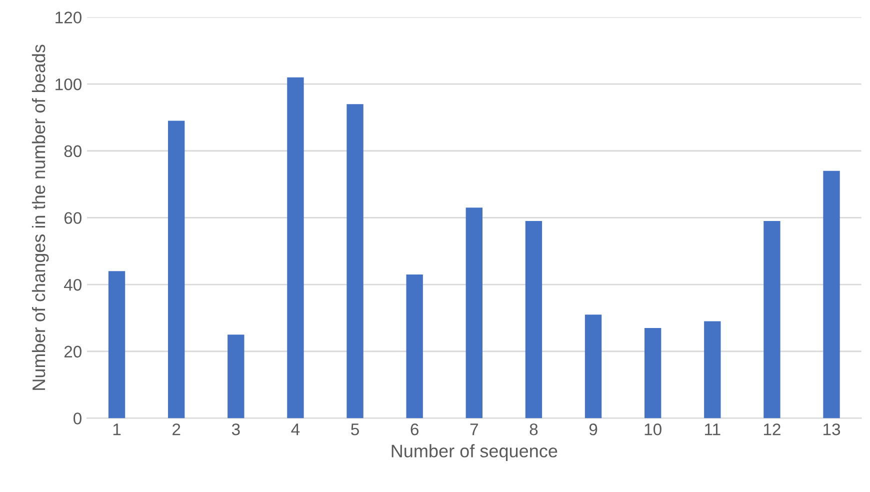 The width and height of the screenshot is (870, 492). Describe the element at coordinates (73, 218) in the screenshot. I see `y-tick-label: 60` at that location.